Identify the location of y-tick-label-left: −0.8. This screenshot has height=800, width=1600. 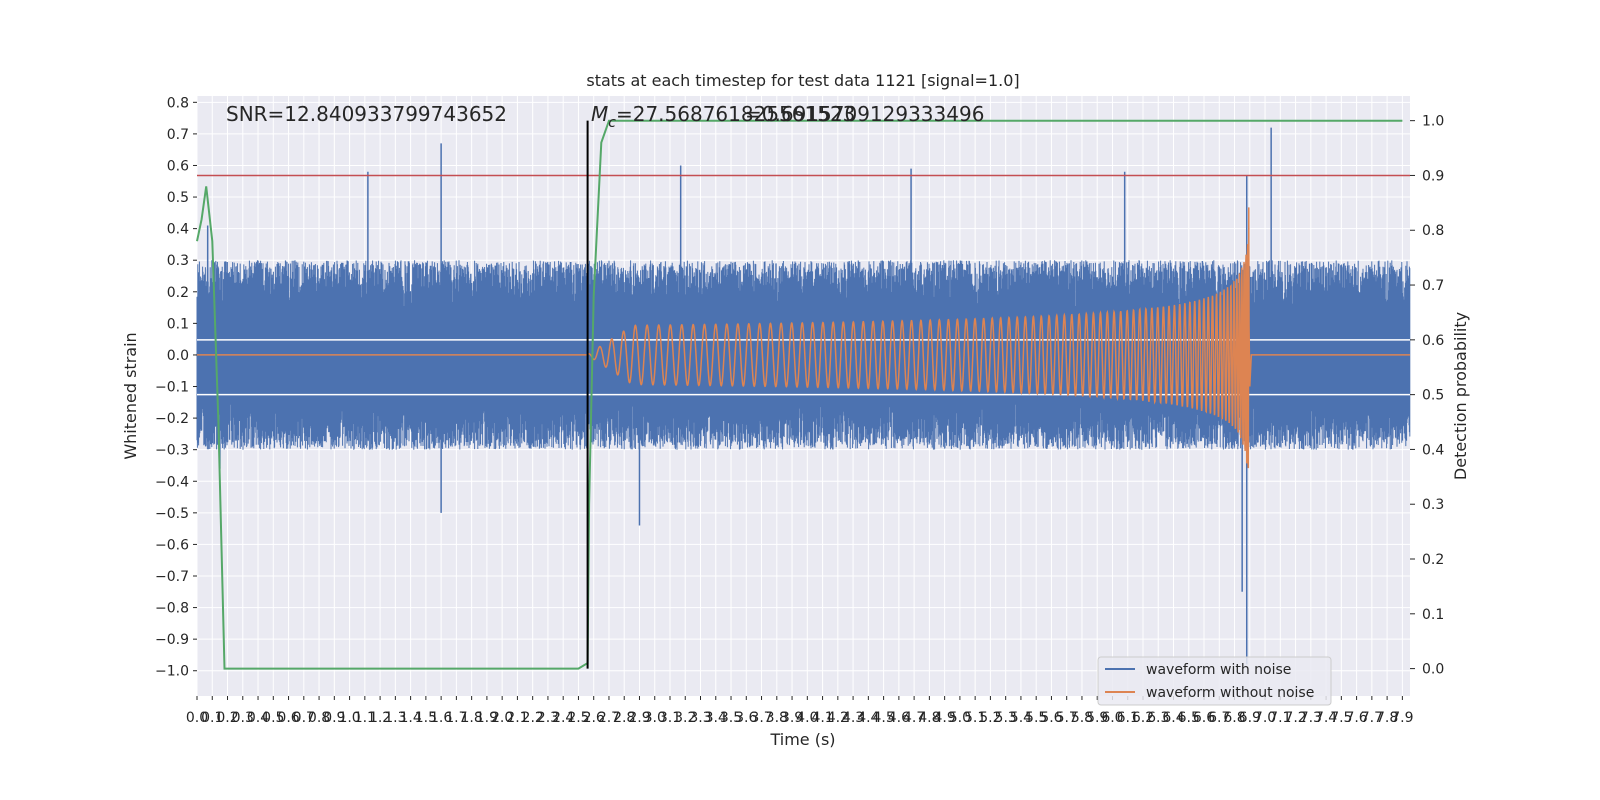
(172, 609).